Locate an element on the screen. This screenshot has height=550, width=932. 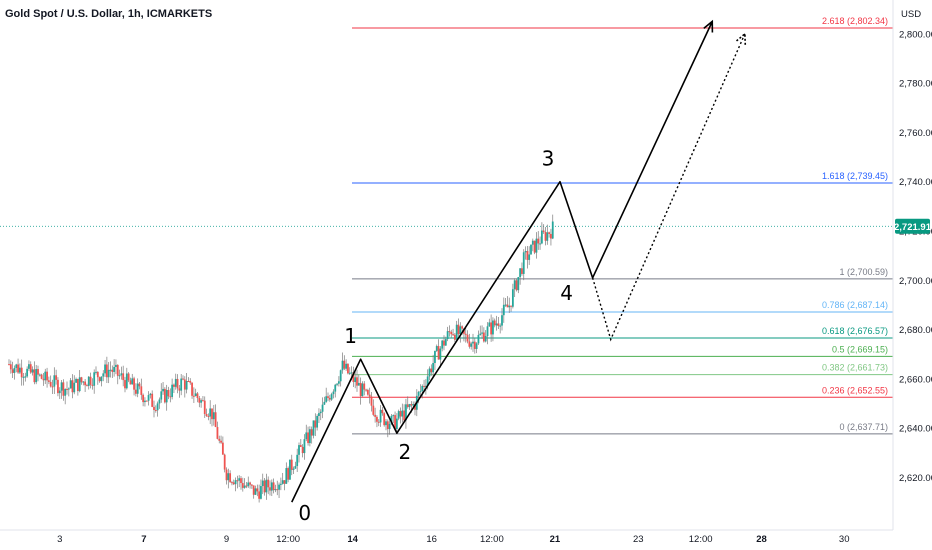
currency-label: USD is located at coordinates (911, 14).